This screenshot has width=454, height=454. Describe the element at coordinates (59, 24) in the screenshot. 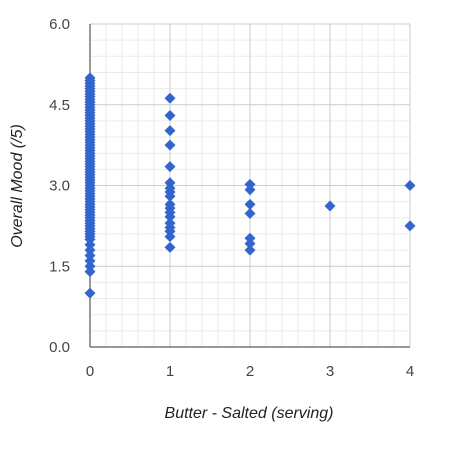

I see `y-tick-label: 6.0` at that location.